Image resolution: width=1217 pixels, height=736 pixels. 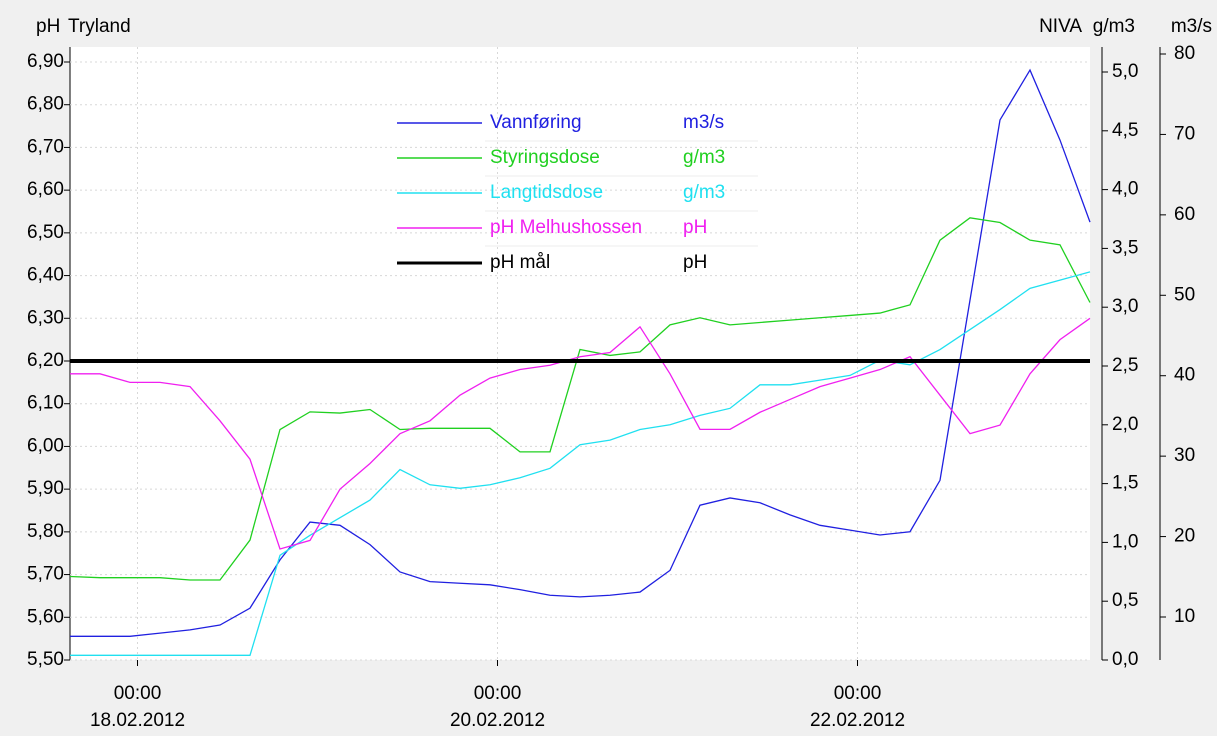 What do you see at coordinates (45, 531) in the screenshot?
I see `y-tick-label: 5,80` at bounding box center [45, 531].